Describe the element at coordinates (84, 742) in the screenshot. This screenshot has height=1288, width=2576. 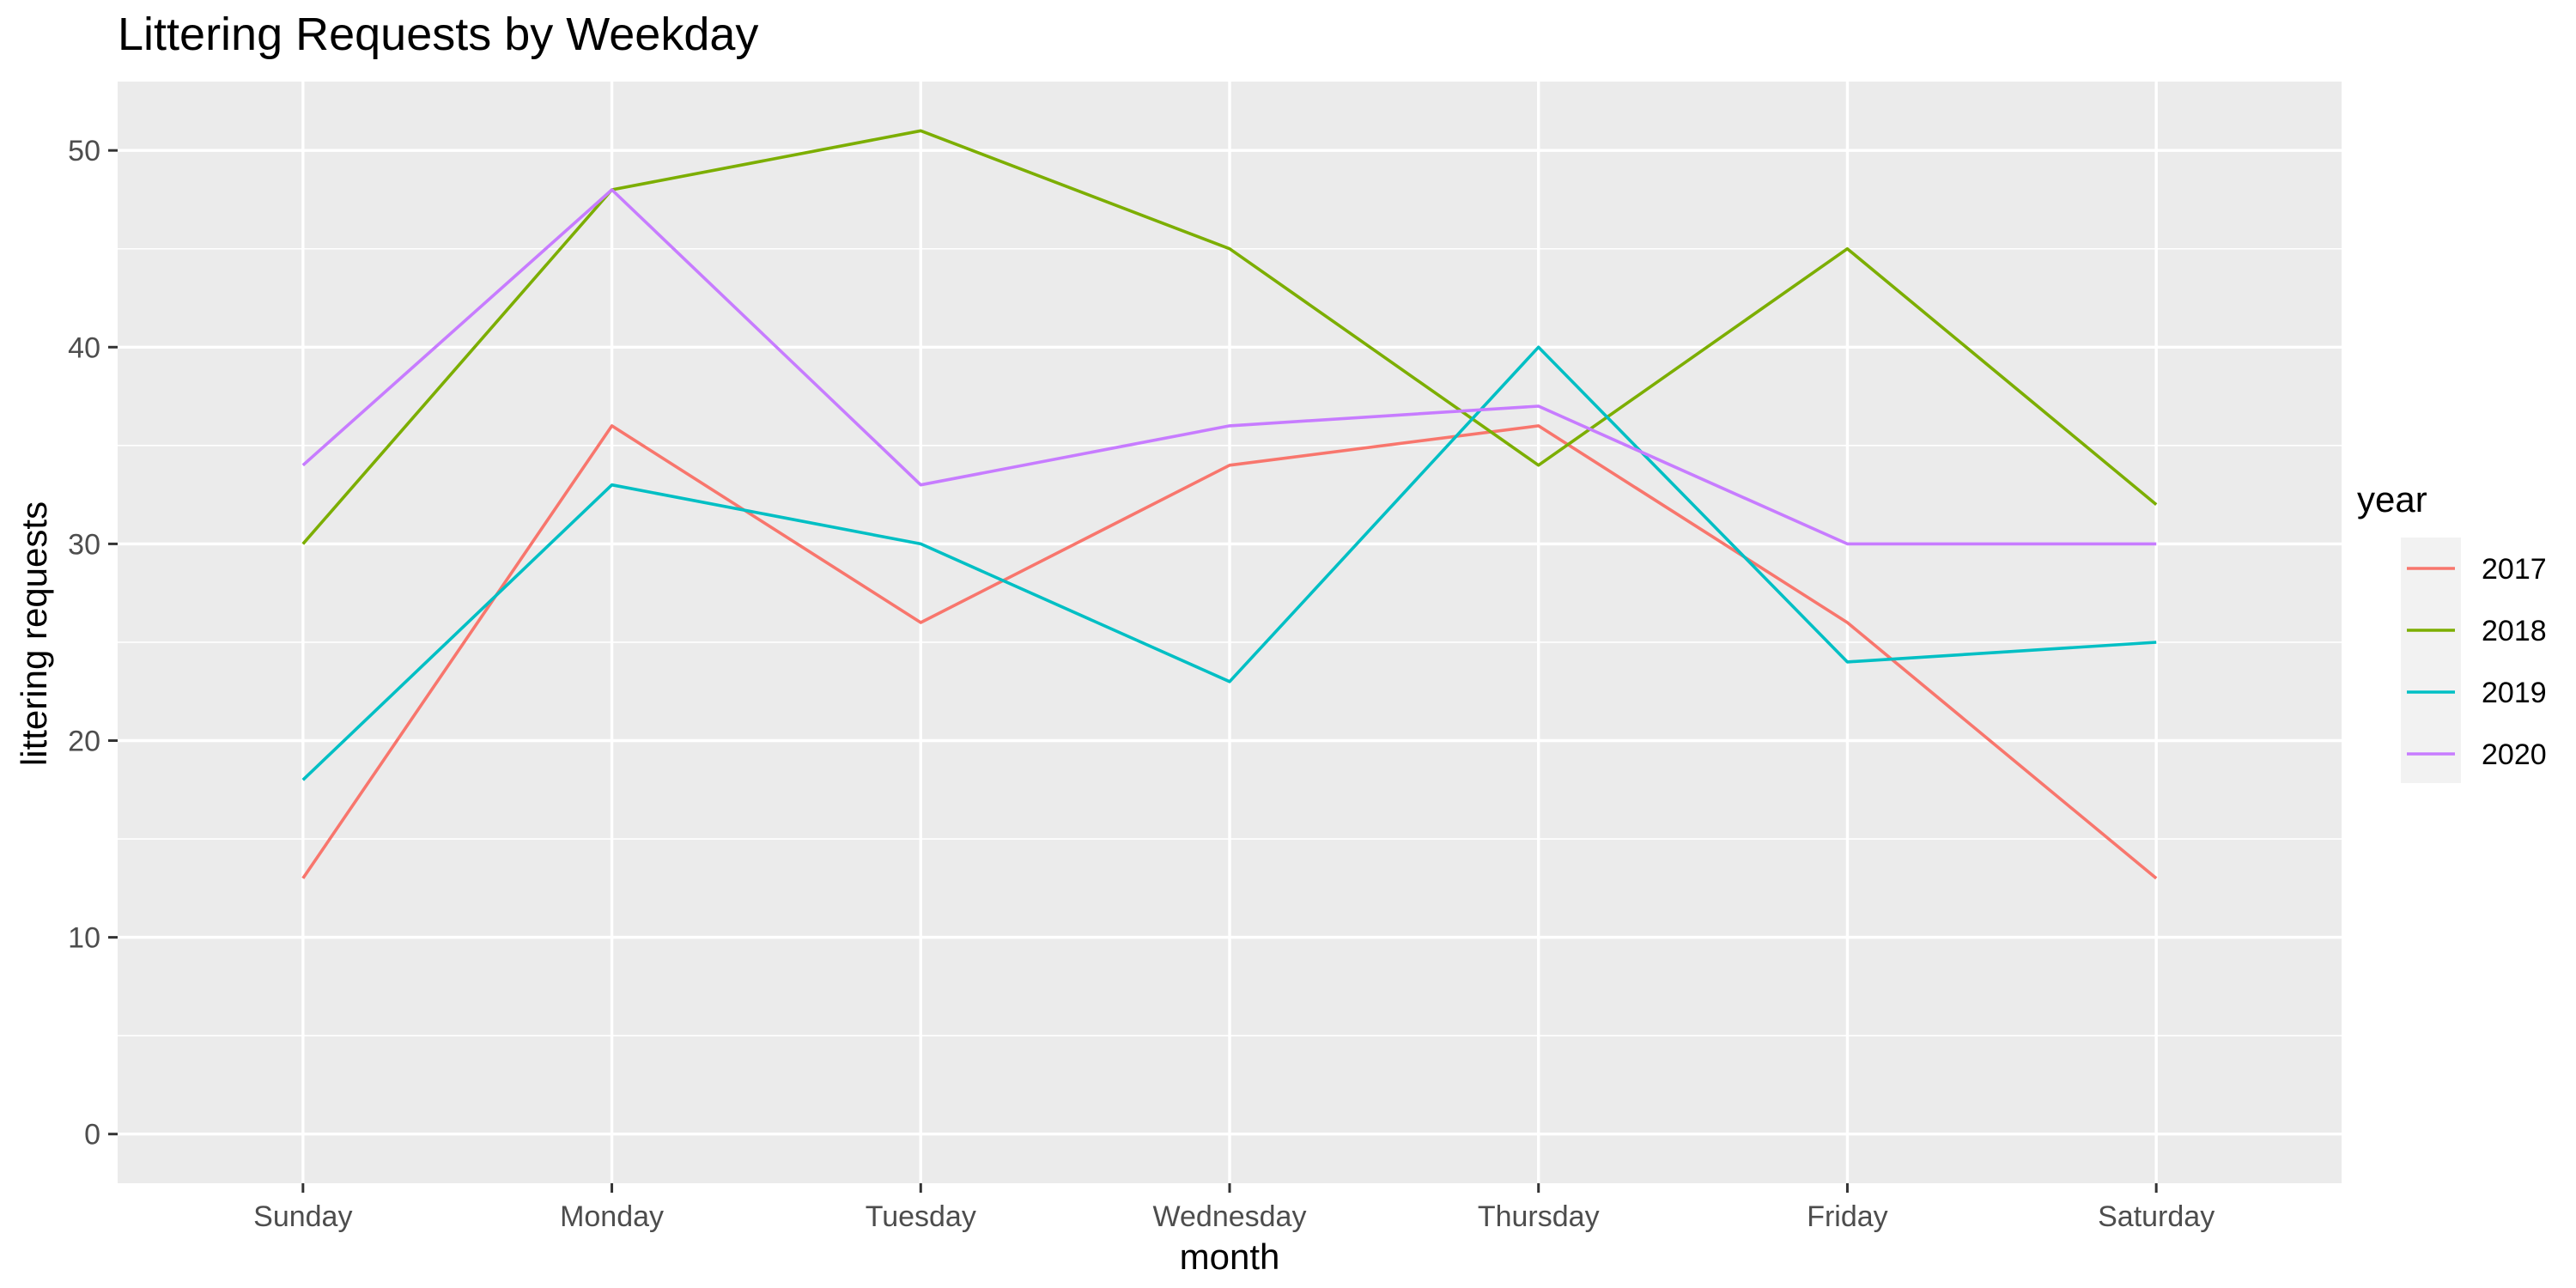
I see `y-tick-label: 20` at that location.